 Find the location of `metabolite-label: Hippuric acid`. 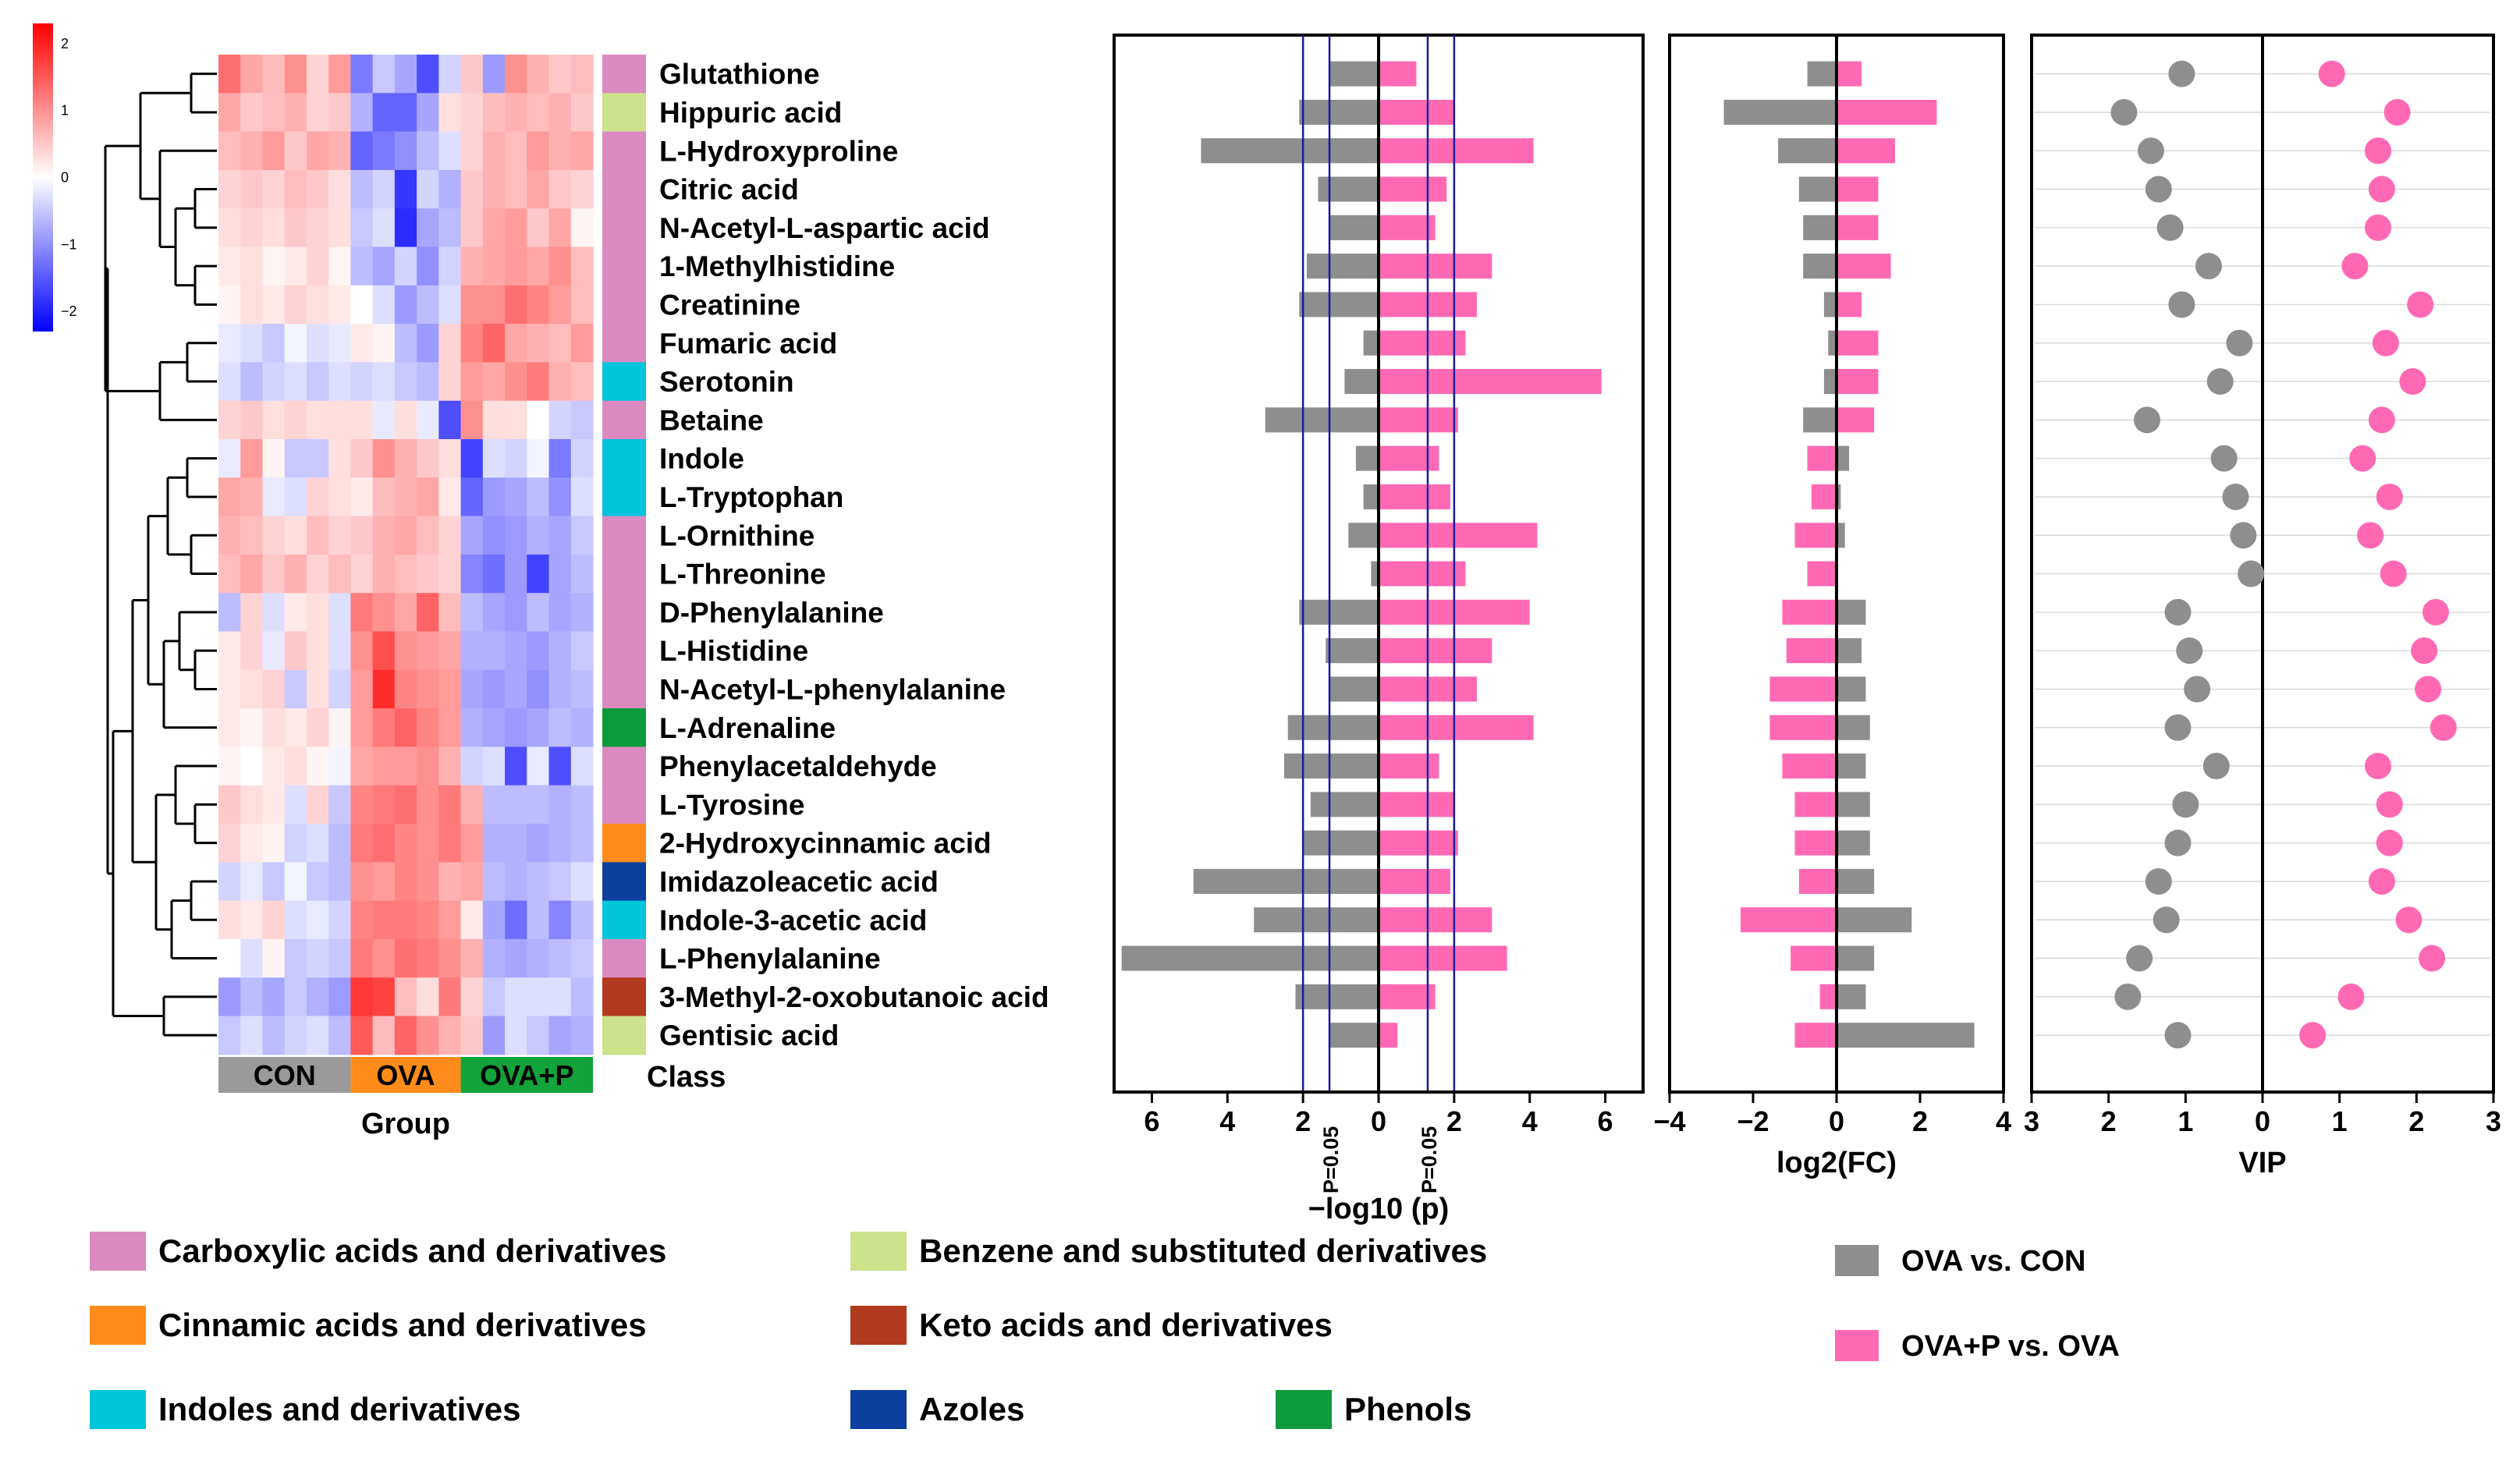

metabolite-label: Hippuric acid is located at coordinates (750, 113).